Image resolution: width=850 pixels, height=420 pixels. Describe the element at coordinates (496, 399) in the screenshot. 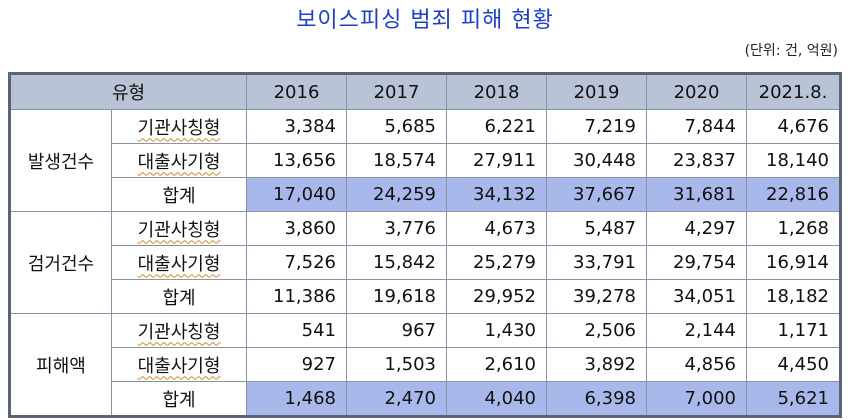

I see `value-cell: 4,040` at that location.